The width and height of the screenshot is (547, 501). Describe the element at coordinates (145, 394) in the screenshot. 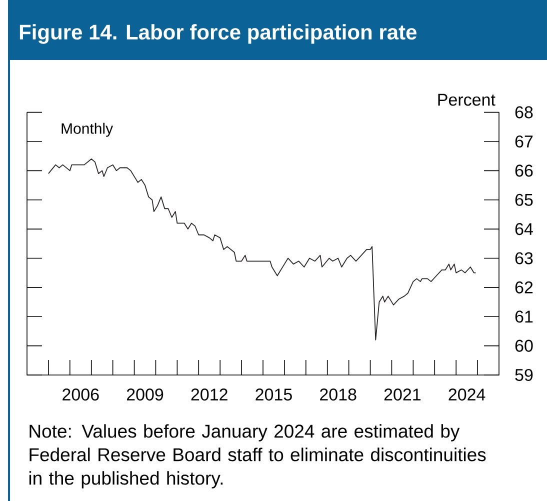

I see `x-tick-label: 2009` at that location.